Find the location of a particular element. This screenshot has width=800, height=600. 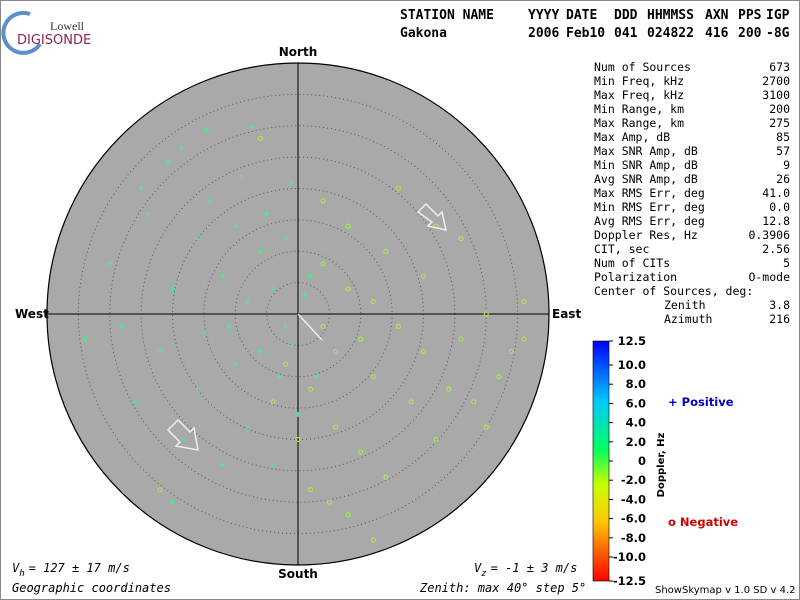

drift-arrow is located at coordinates (182, 434).